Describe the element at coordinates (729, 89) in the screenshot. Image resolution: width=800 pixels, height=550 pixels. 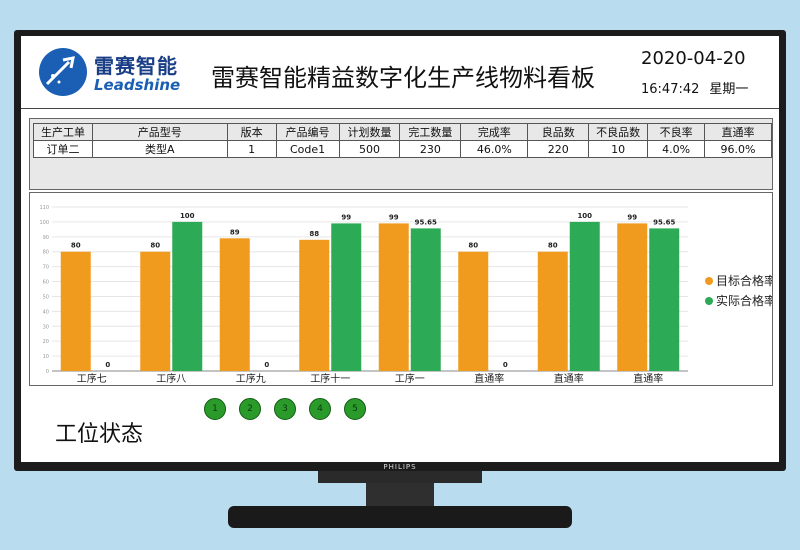
I see `weekday: 星期一` at that location.